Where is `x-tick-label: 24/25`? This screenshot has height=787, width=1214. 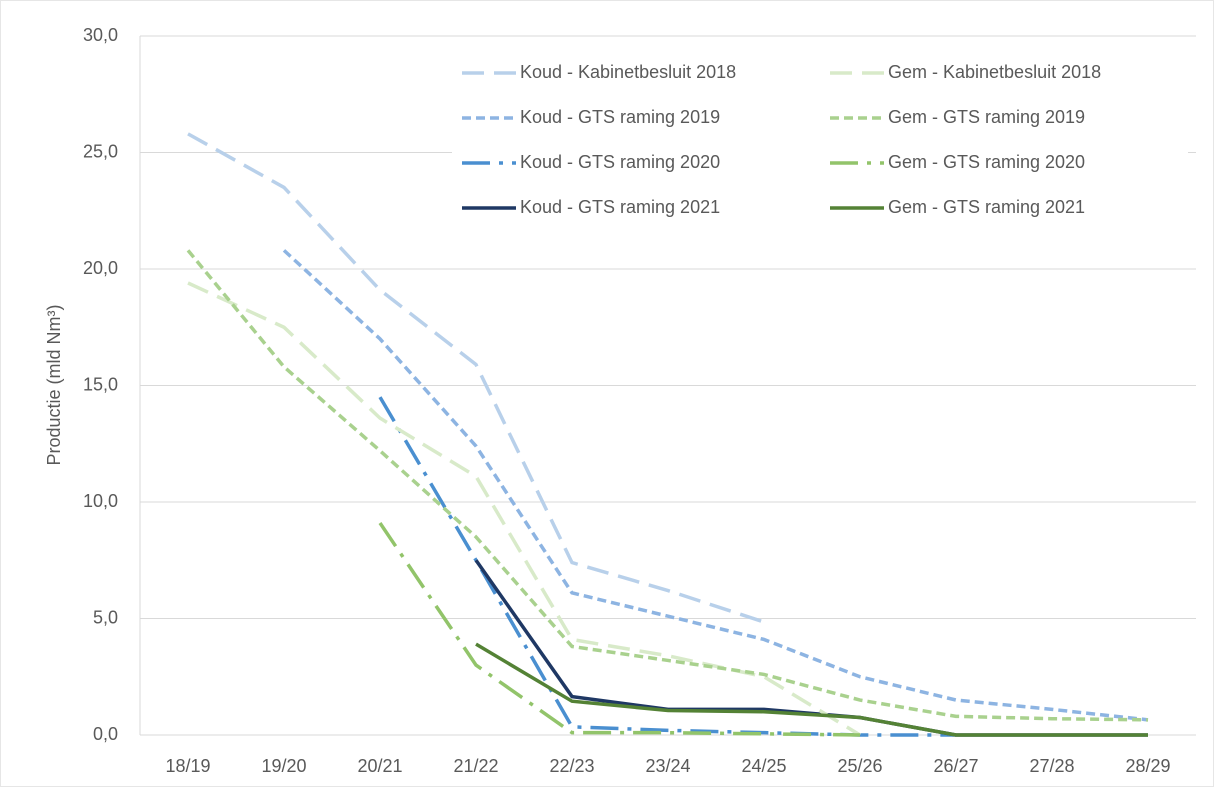 x-tick-label: 24/25 is located at coordinates (763, 766).